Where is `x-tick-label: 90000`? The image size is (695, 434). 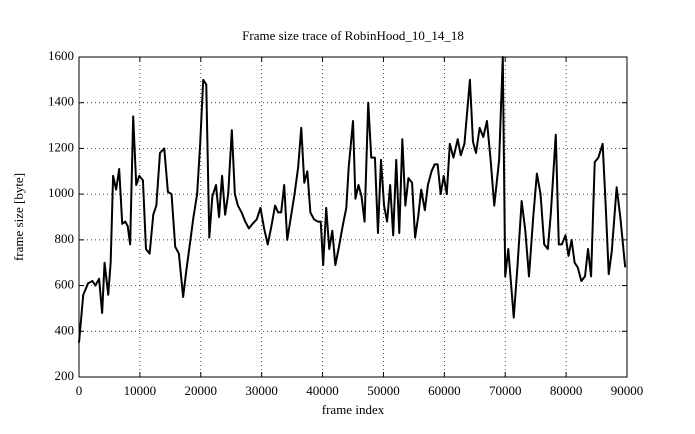
x-tick-label: 90000 is located at coordinates (627, 390).